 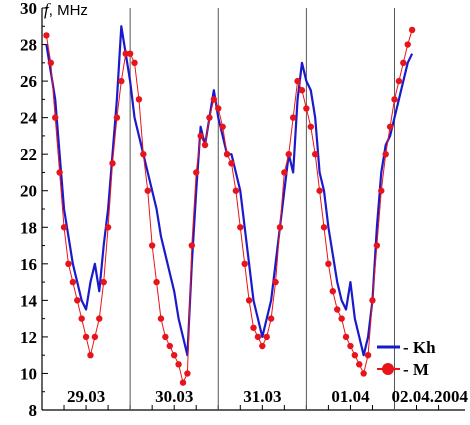 What do you see at coordinates (29, 118) in the screenshot?
I see `y-tick-label: 24` at bounding box center [29, 118].